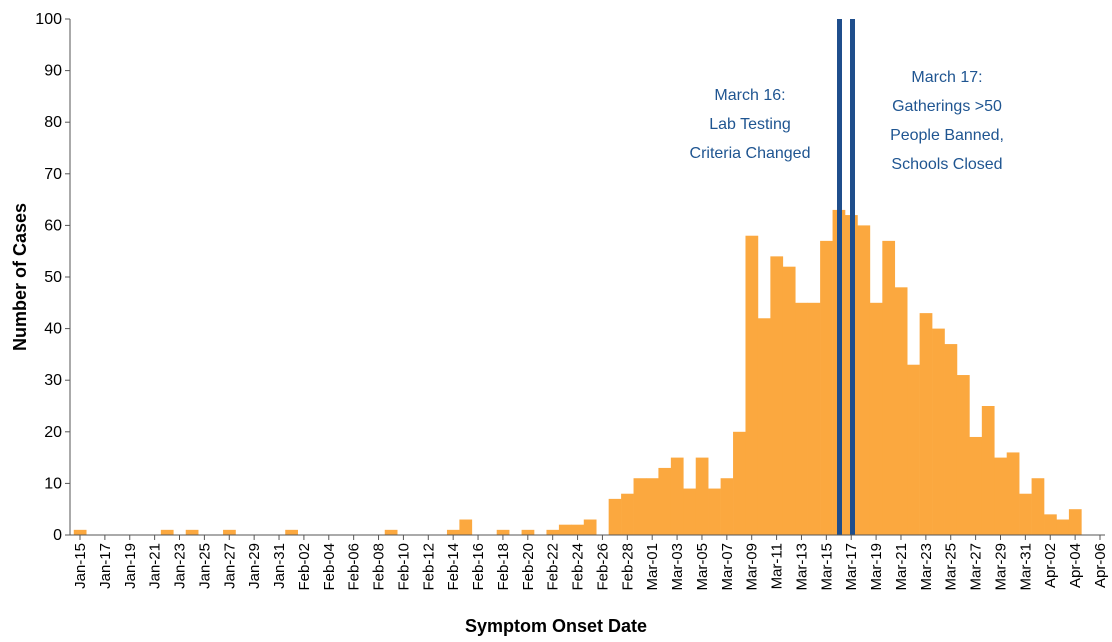 This screenshot has width=1112, height=642. What do you see at coordinates (279, 566) in the screenshot?
I see `x-tick-label: Jan-31` at bounding box center [279, 566].